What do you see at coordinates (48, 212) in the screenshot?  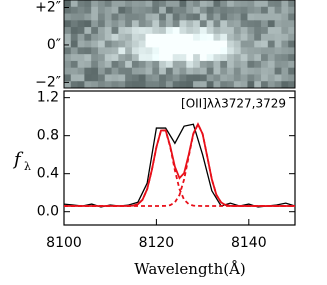 I see `y-tick-label: 0.0` at bounding box center [48, 212].